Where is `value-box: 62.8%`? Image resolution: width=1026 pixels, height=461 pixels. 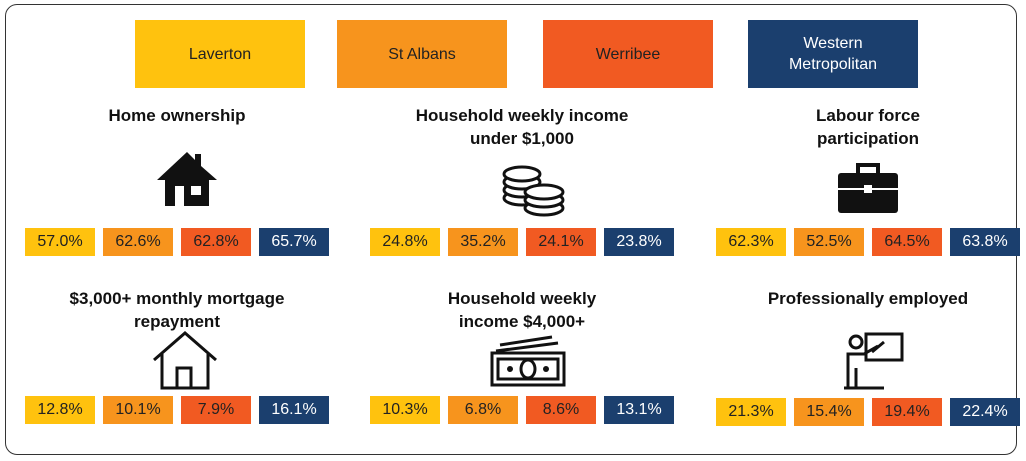
value-box: 62.8% is located at coordinates (216, 242).